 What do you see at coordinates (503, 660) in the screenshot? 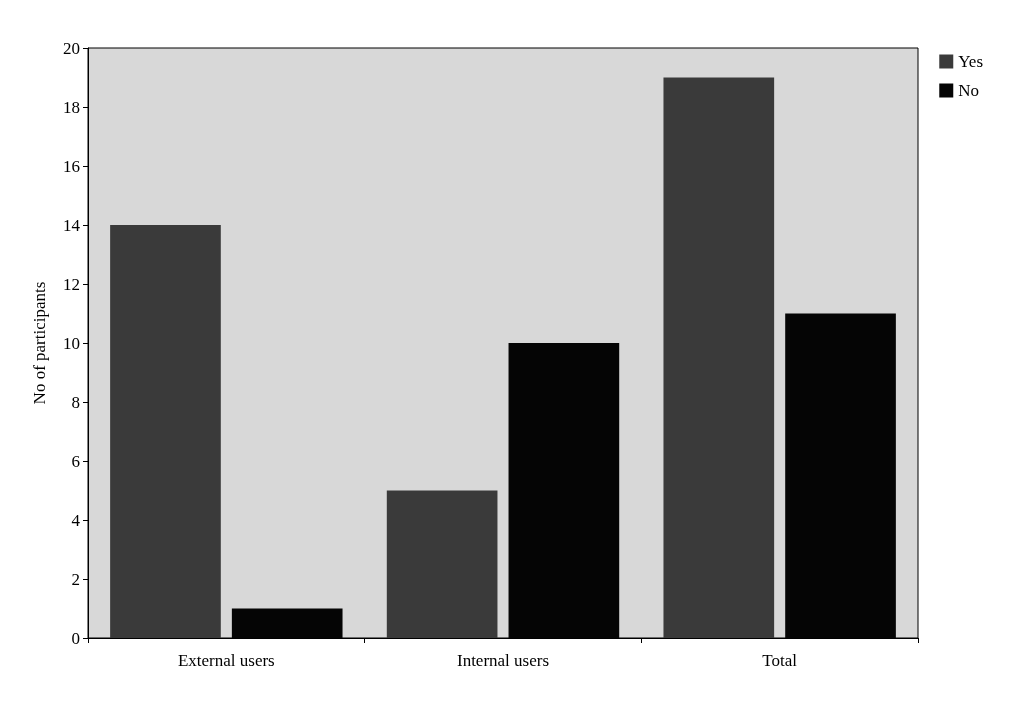
I see `x-tick-label: Internal users` at bounding box center [503, 660].